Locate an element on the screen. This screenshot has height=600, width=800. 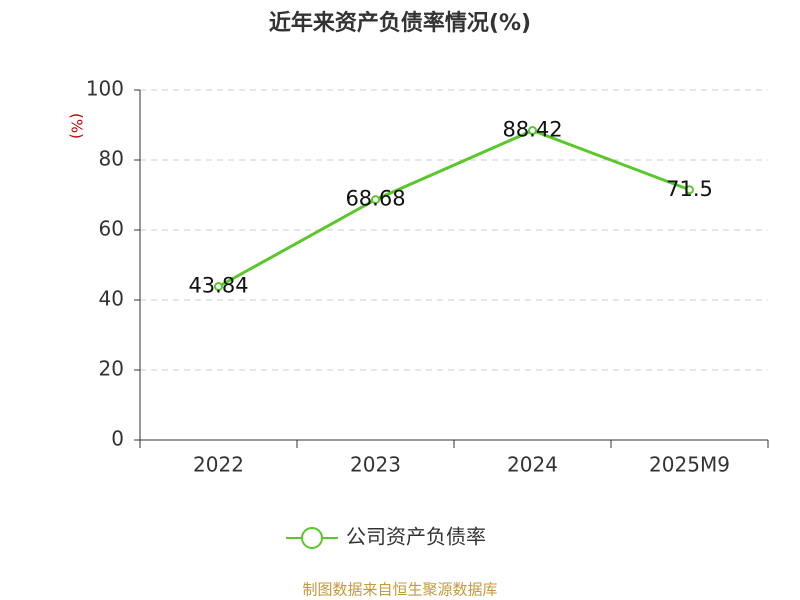
x-tick-label: 2023 is located at coordinates (375, 465).